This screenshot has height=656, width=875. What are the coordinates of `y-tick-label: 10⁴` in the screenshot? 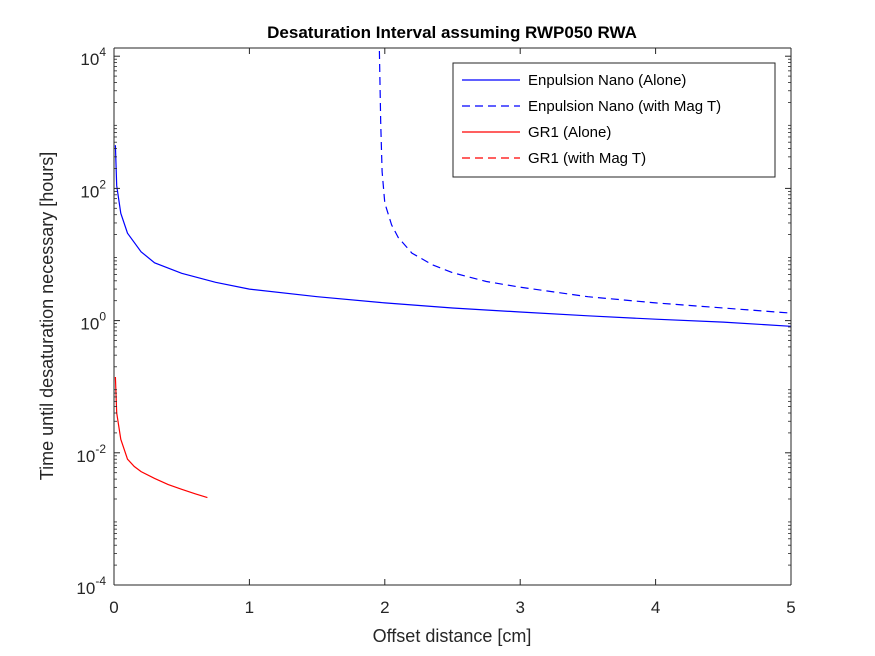 It's located at (93, 57).